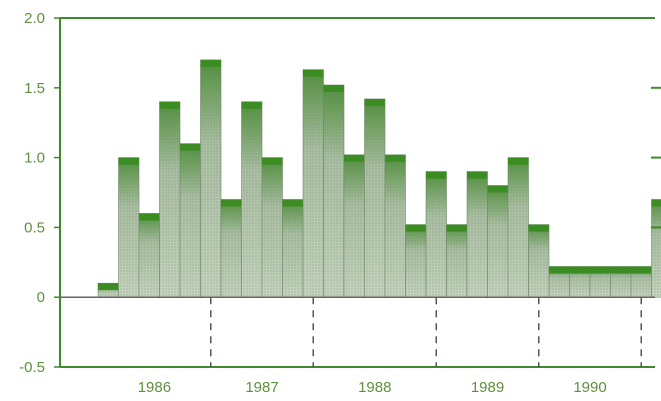  I want to click on x-tick-label: 1987, so click(261, 387).